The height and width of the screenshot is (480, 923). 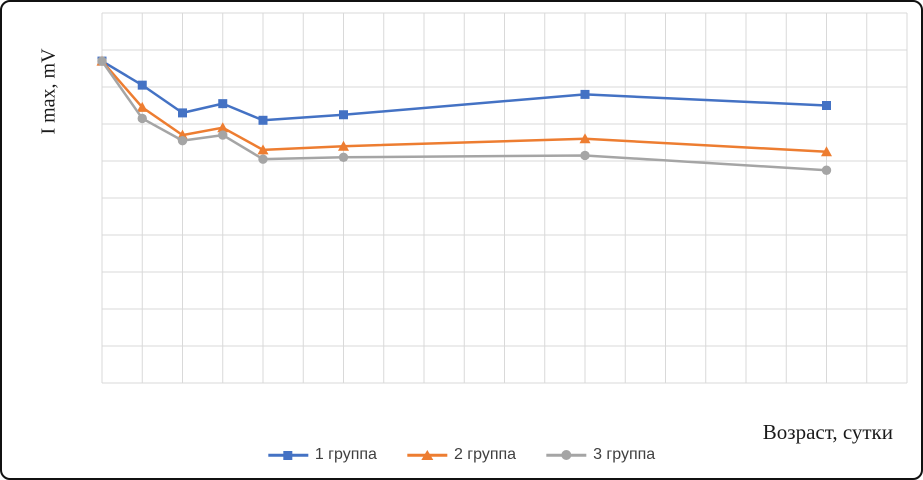 What do you see at coordinates (287, 455) in the screenshot?
I see `legend-square-marker-icon` at bounding box center [287, 455].